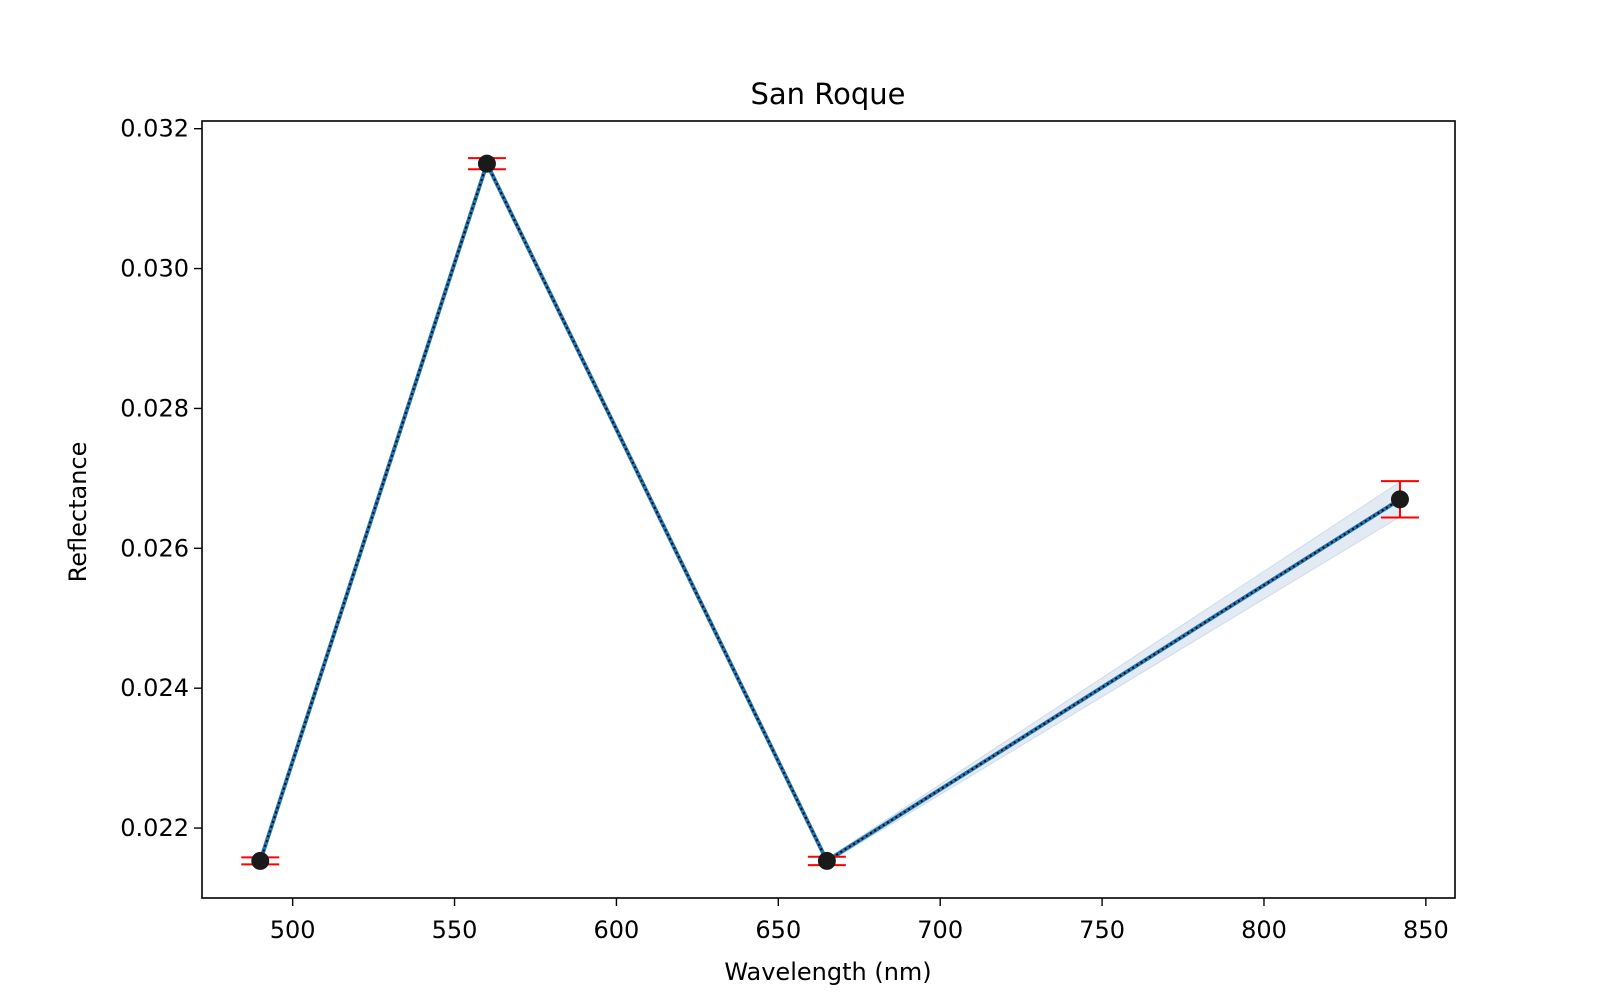 This screenshot has height=1000, width=1600. What do you see at coordinates (617, 930) in the screenshot?
I see `x-tick-label: 600` at bounding box center [617, 930].